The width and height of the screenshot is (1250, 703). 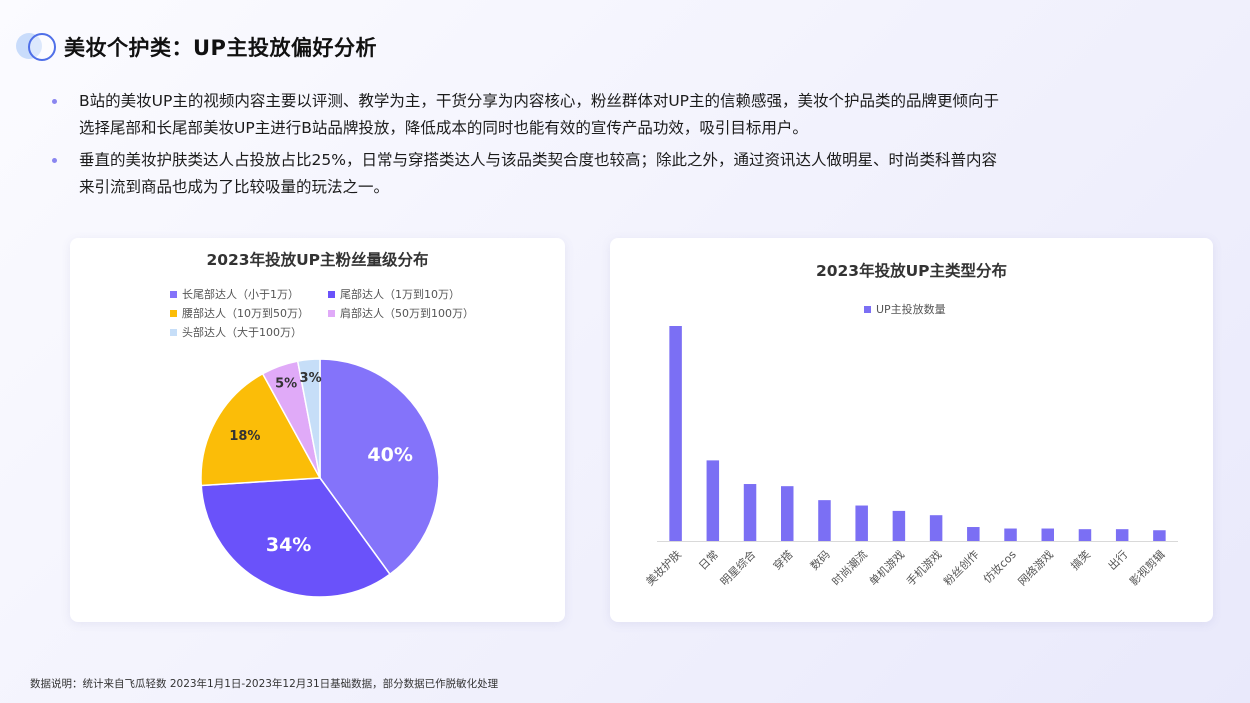 I want to click on pie-data-label: 3%, so click(x=311, y=378).